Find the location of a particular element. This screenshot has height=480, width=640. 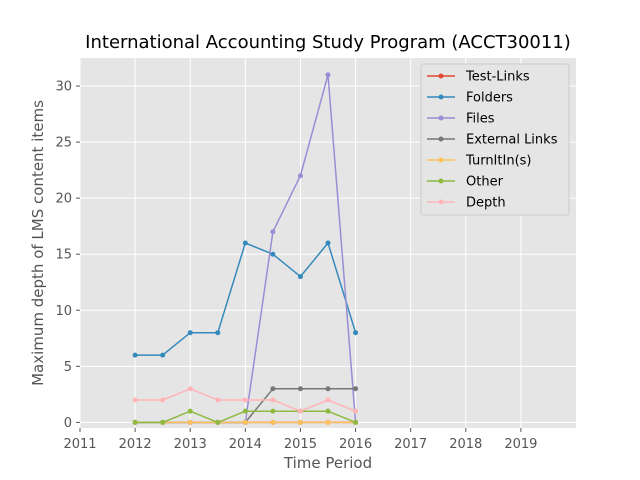

legend-item: TurnItIn(s) is located at coordinates (479, 161).